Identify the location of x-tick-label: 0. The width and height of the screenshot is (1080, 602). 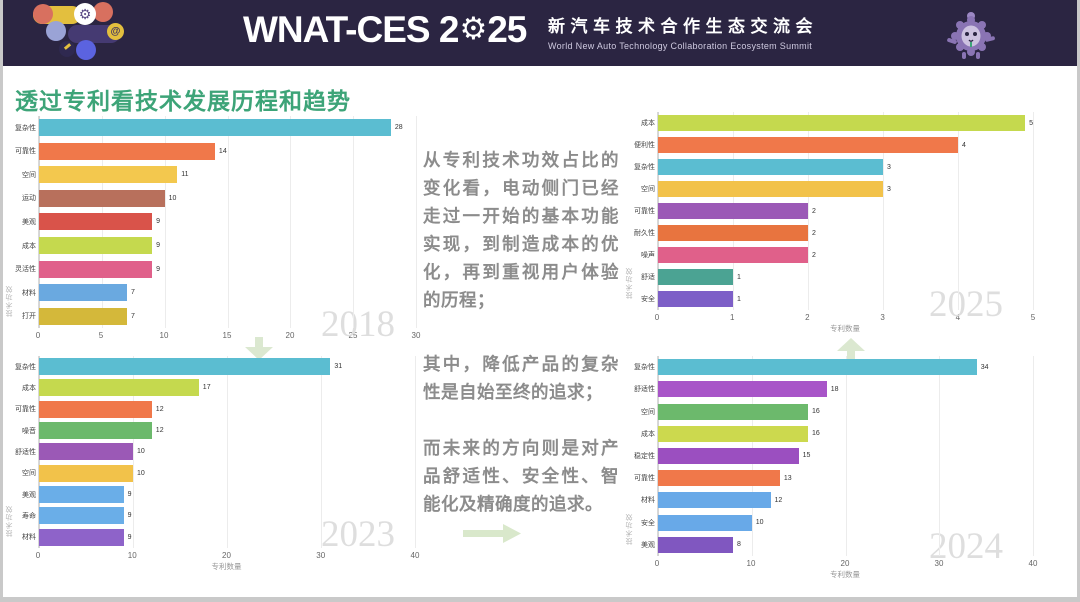
(657, 317).